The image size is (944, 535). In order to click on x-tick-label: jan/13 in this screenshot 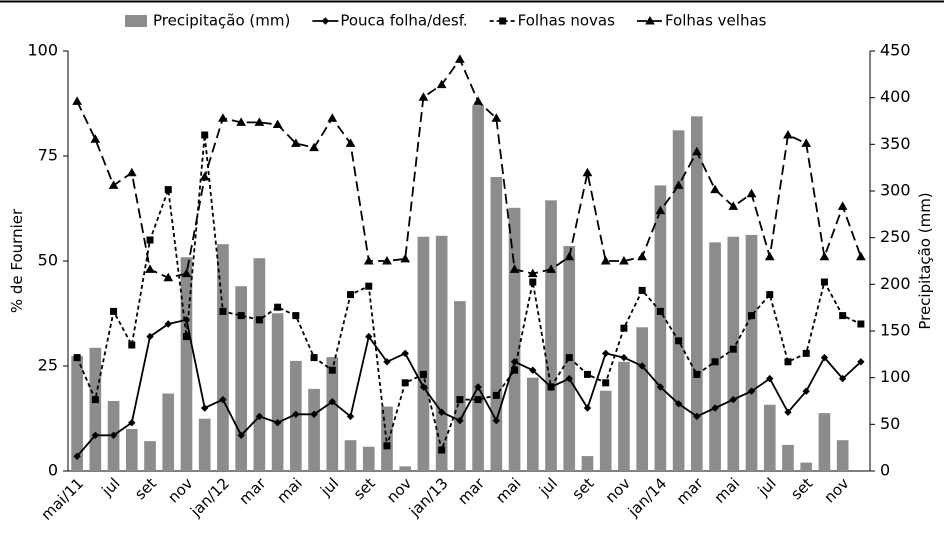, I will do `click(428, 497)`.